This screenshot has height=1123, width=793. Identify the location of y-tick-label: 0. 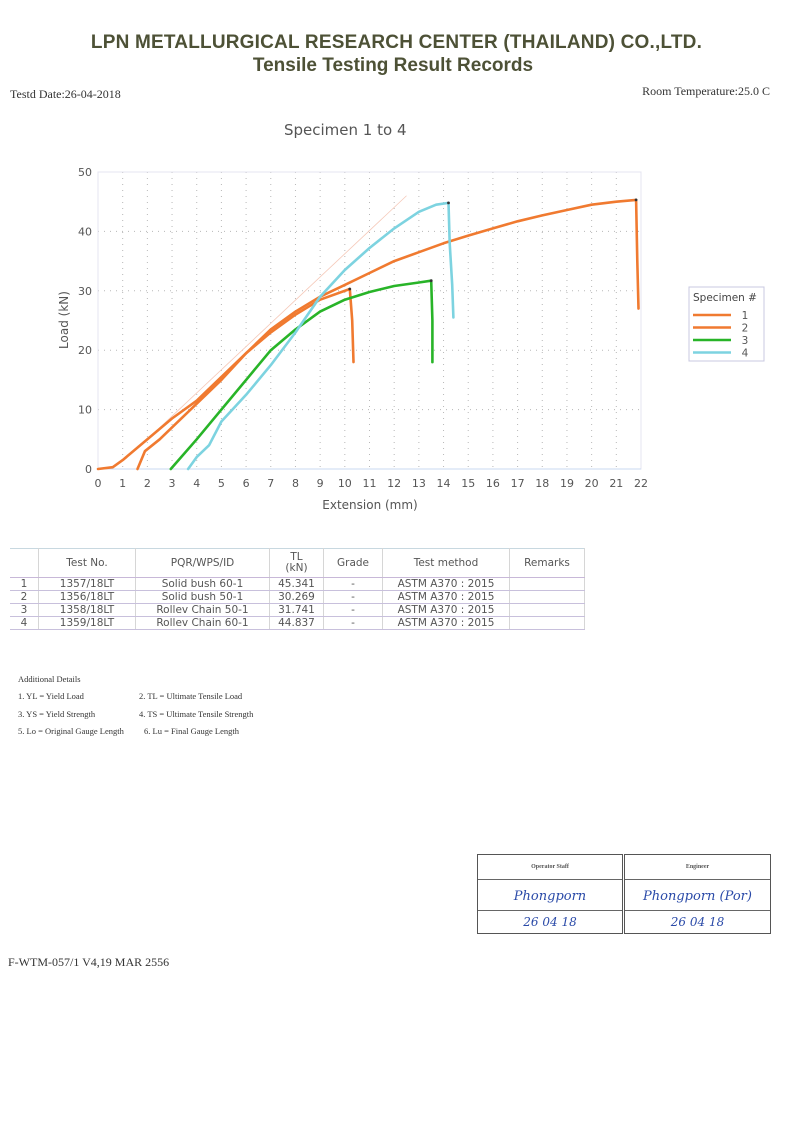
(88, 469).